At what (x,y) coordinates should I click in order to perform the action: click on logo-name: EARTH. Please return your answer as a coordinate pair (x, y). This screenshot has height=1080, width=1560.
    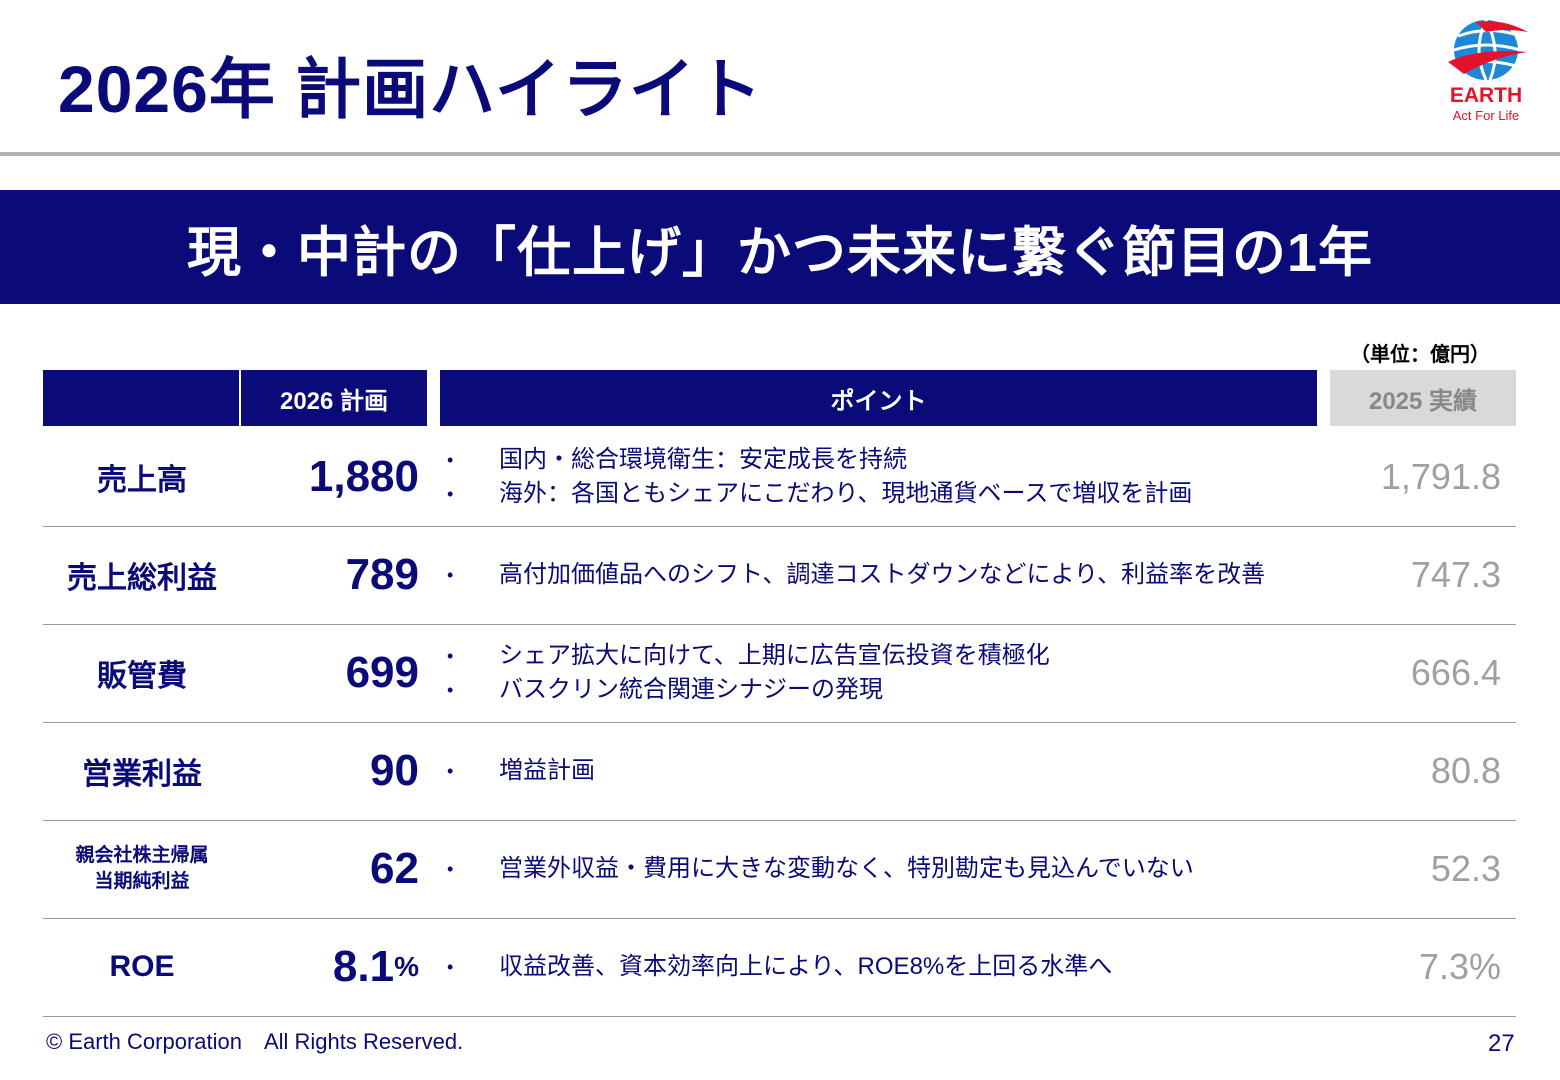
    Looking at the image, I should click on (1486, 95).